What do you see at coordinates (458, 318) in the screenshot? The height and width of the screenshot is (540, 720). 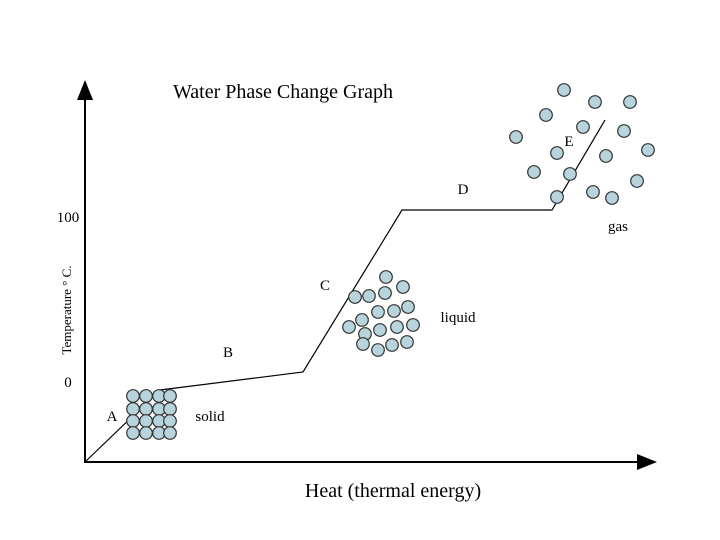 I see `state-label: liquid` at bounding box center [458, 318].